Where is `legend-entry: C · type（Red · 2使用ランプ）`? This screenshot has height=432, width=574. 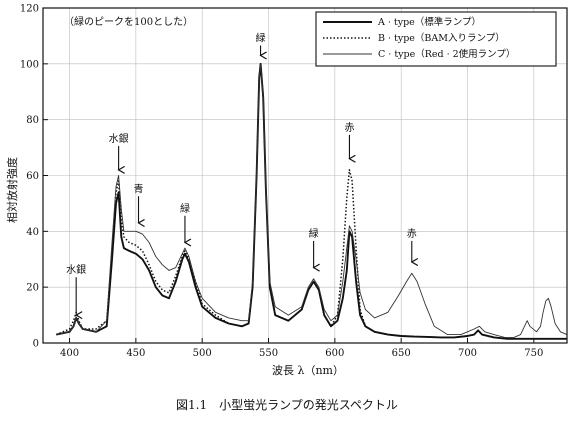 legend-entry: C · type（Red · 2使用ランプ） is located at coordinates (446, 54).